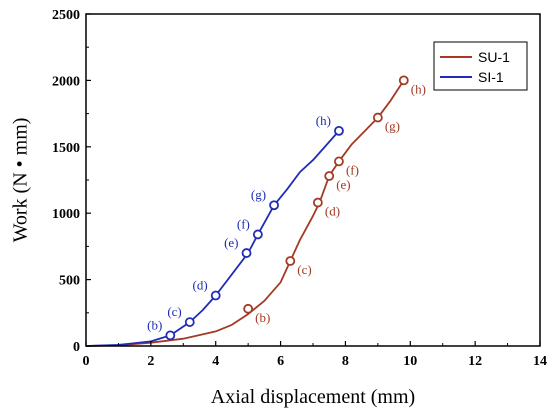 This screenshot has width=550, height=412. Describe the element at coordinates (258, 194) in the screenshot. I see `point-label-si-1: (g)` at that location.